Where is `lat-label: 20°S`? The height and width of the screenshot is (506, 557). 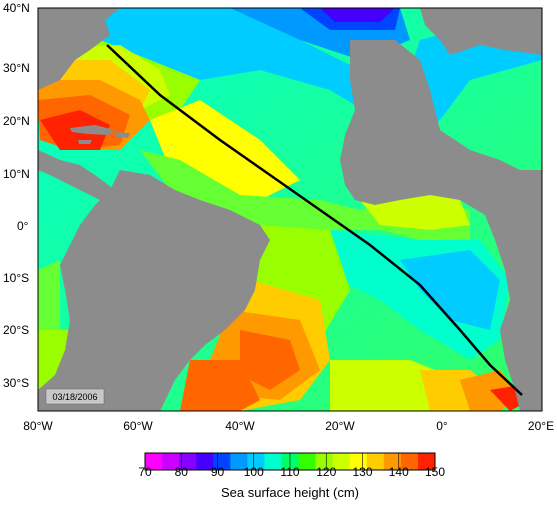
lat-label: 20°S is located at coordinates (16, 330).